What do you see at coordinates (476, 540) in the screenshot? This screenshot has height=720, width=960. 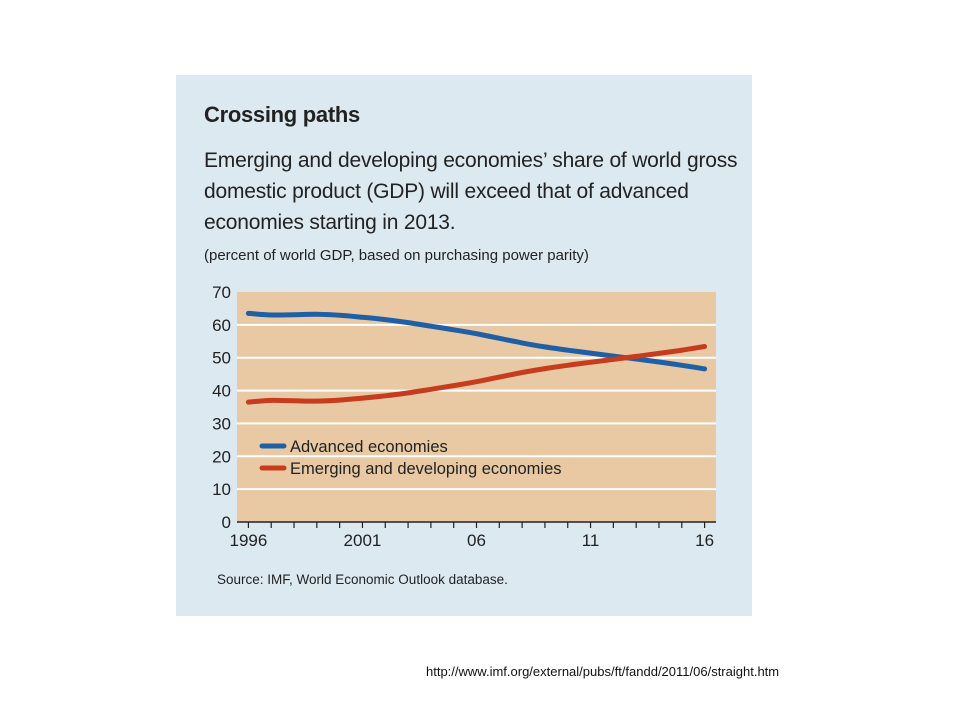 I see `x-tick-label-06: 06` at bounding box center [476, 540].